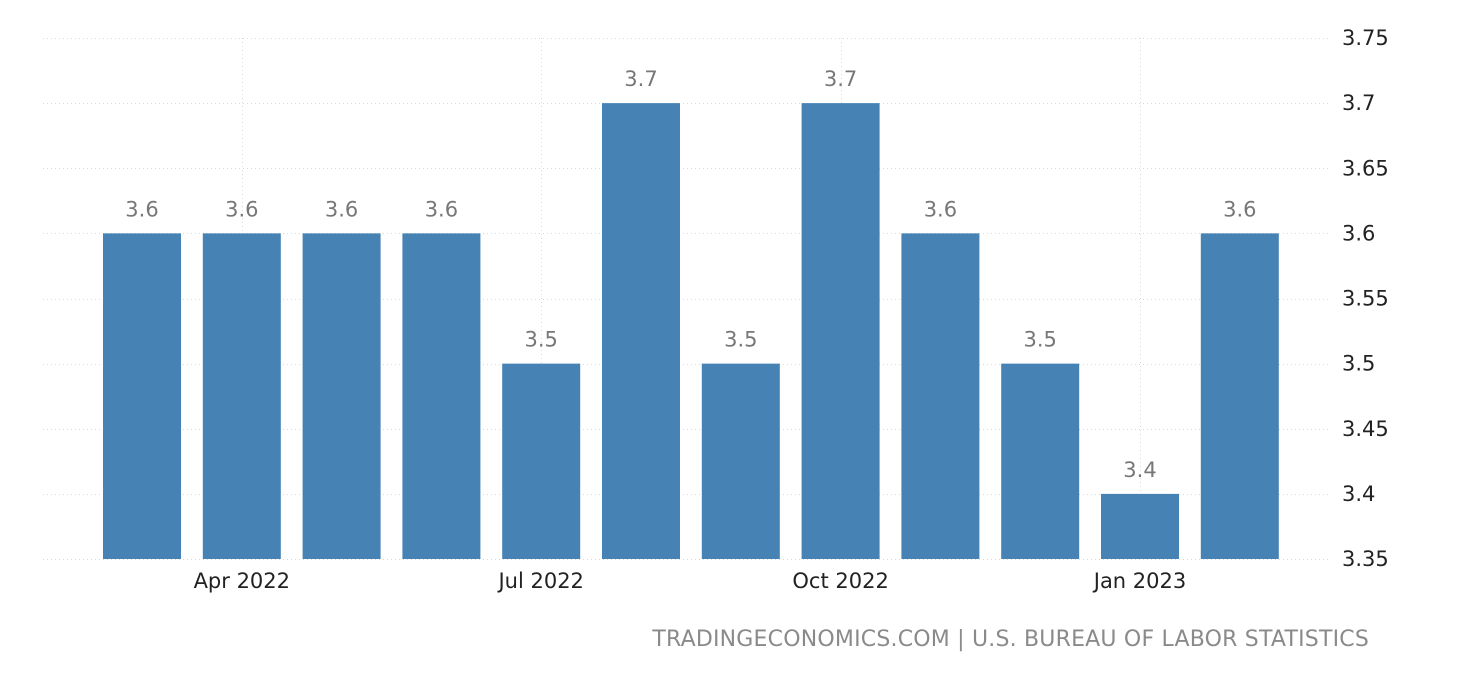 This screenshot has height=680, width=1460. I want to click on y-tick-label: 3.65, so click(1365, 168).